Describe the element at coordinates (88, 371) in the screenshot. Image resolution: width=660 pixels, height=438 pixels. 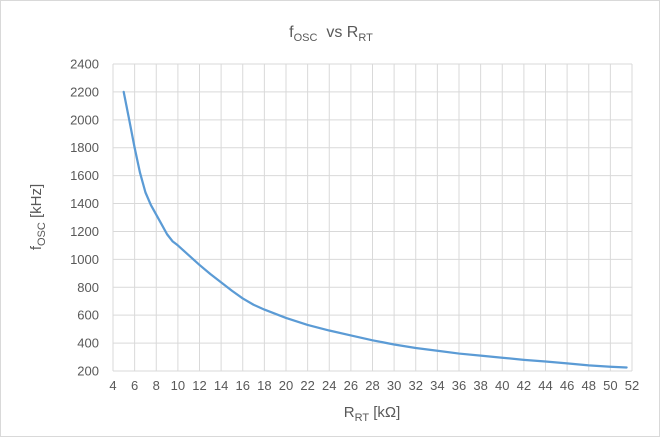
I see `y-tick-label: 200` at that location.